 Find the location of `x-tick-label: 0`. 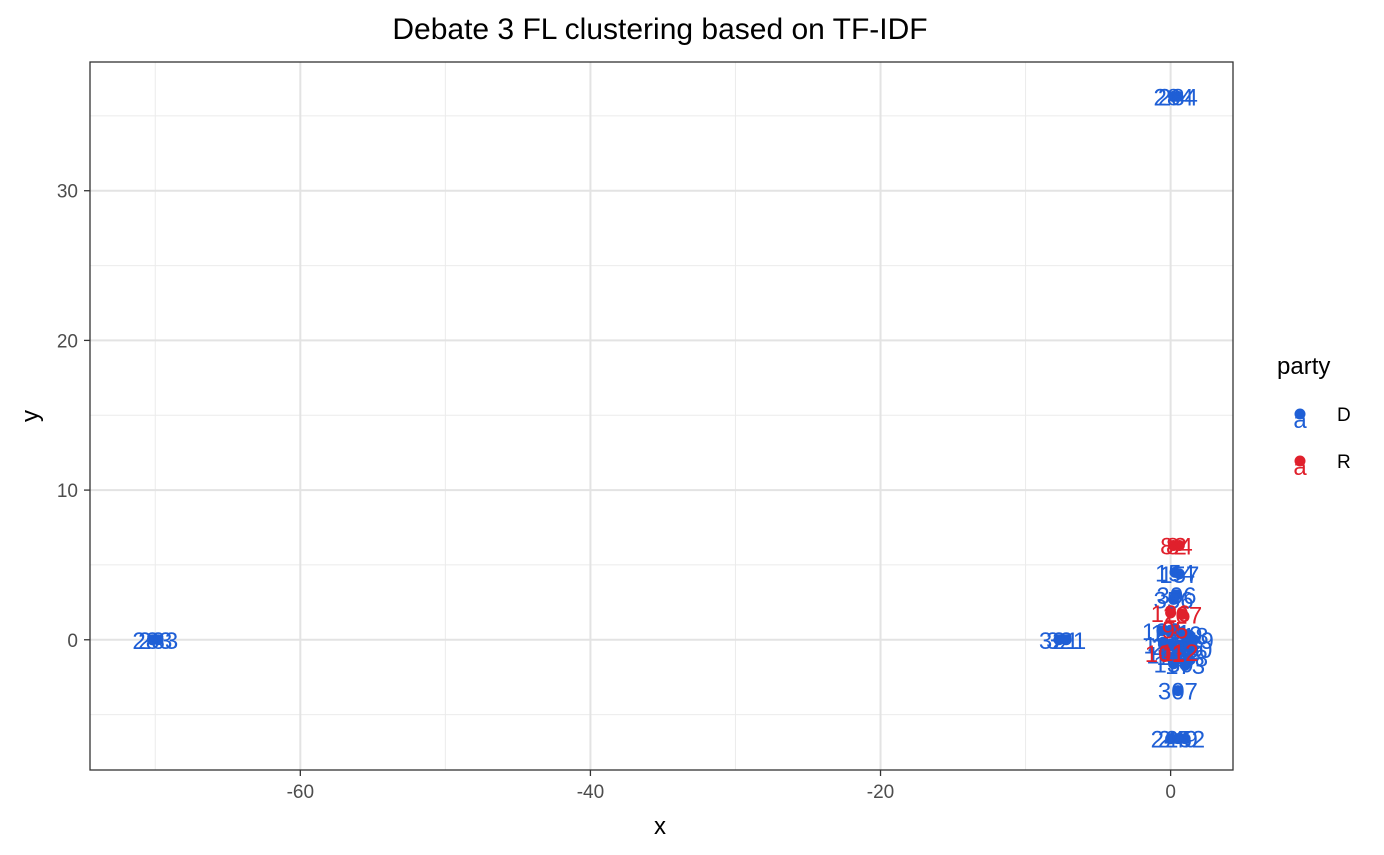

x-tick-label: 0 is located at coordinates (1170, 792).